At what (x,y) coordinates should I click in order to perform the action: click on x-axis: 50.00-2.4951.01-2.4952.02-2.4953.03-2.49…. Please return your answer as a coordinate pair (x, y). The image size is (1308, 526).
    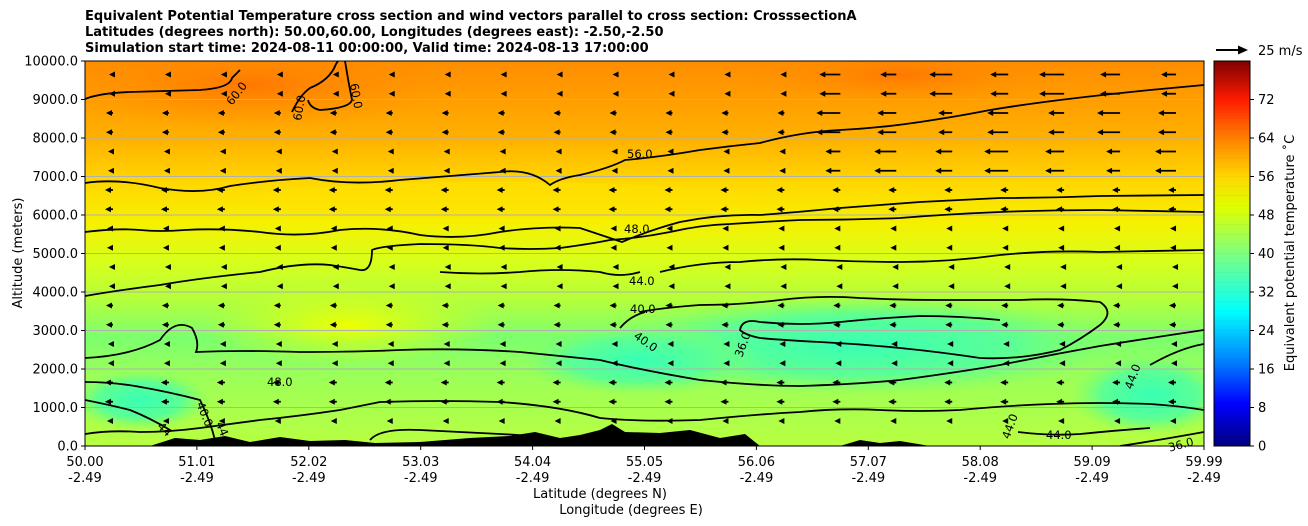
    Looking at the image, I should click on (644, 466).